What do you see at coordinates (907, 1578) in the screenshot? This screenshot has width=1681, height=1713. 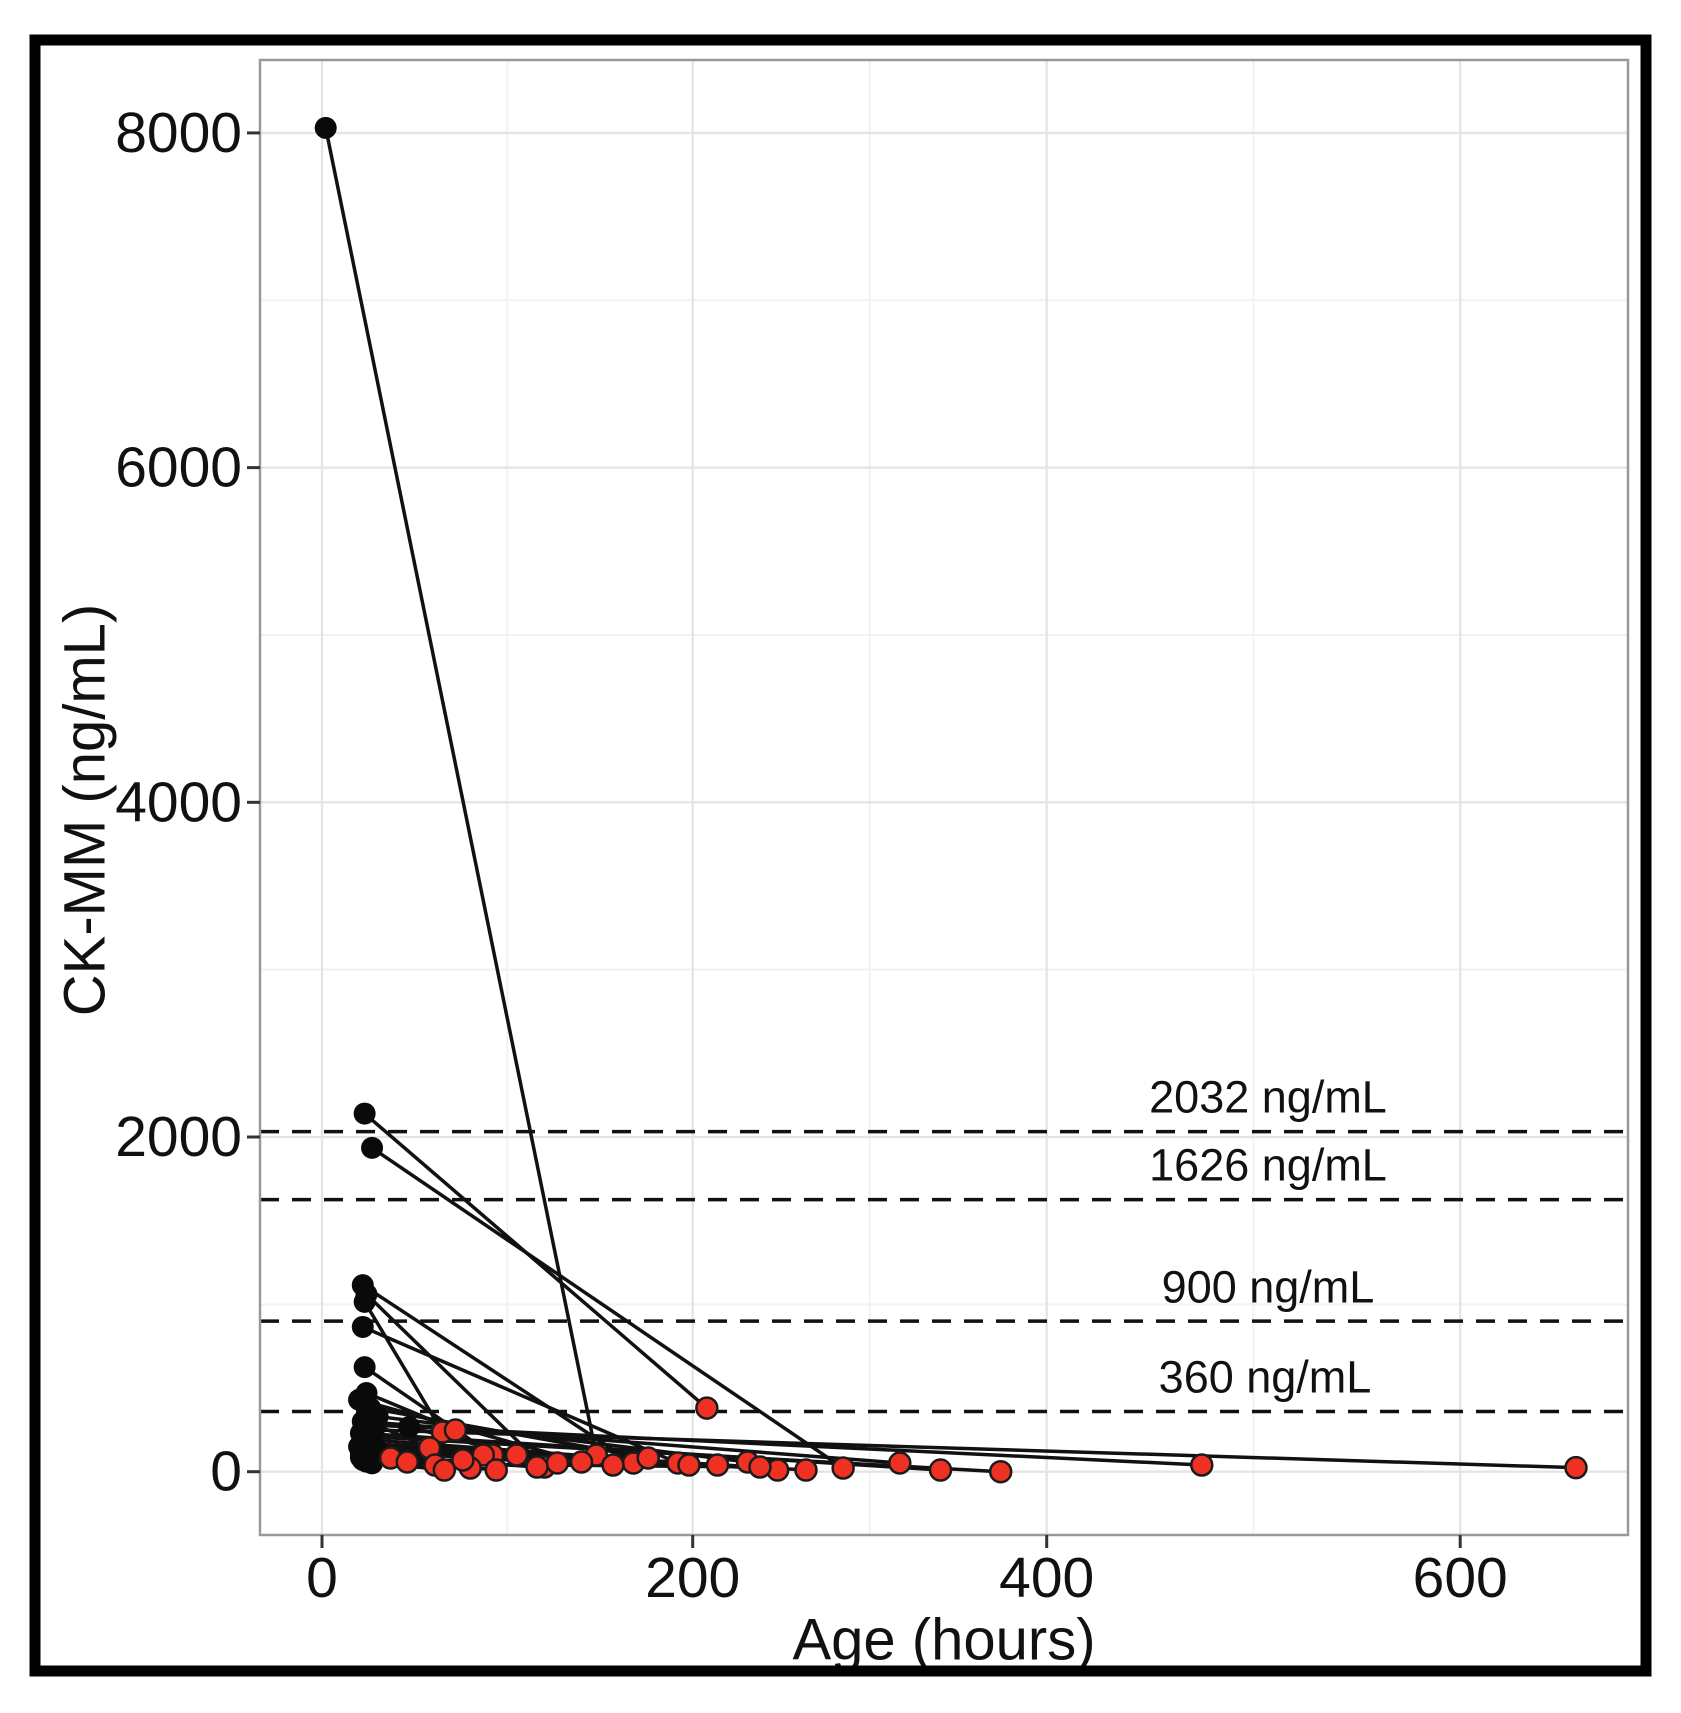 I see `x-axis-tick-labels: 0 200 400 600` at bounding box center [907, 1578].